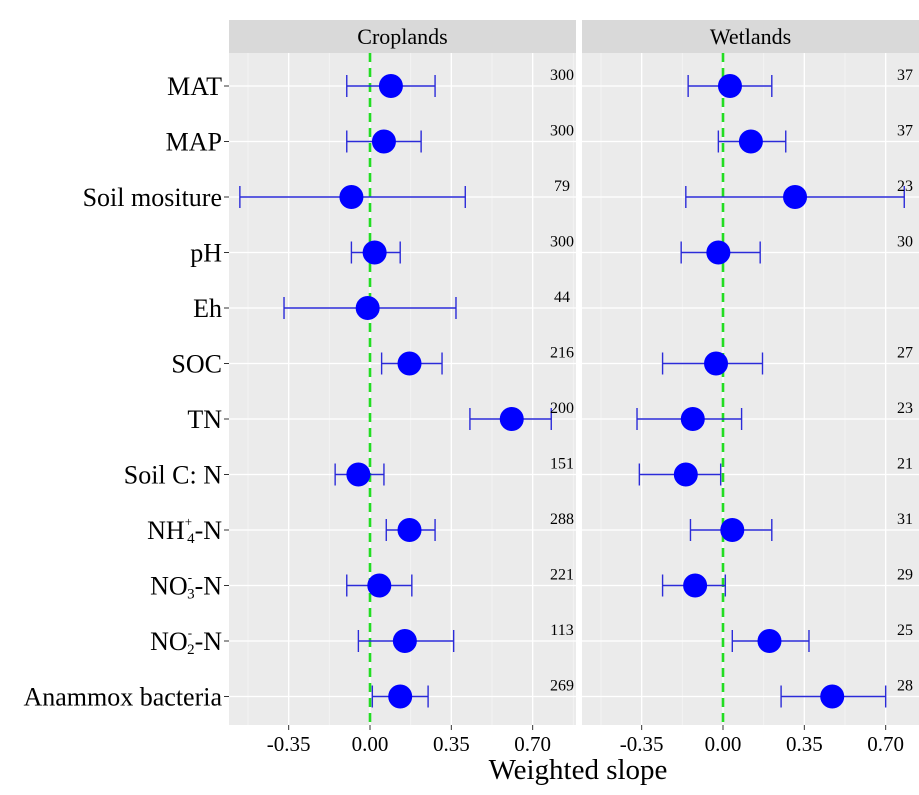 Image resolution: width=919 pixels, height=795 pixels. I want to click on row-label: pH, so click(206, 253).